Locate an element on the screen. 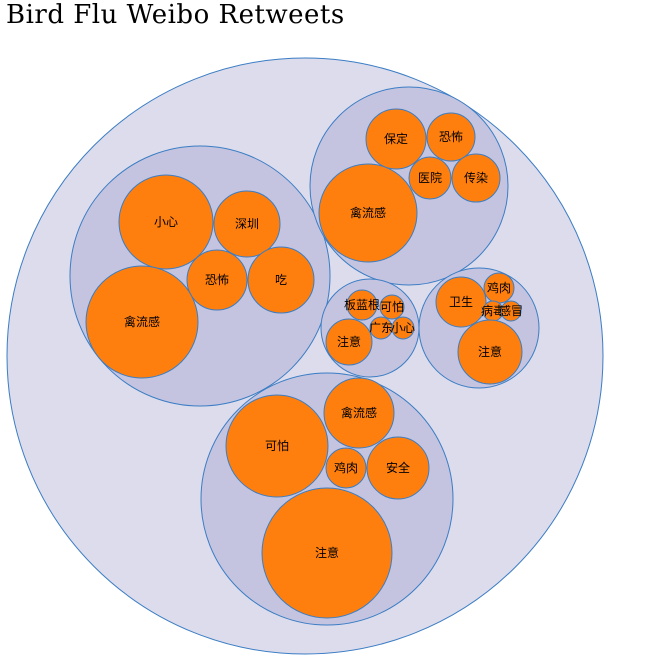 The height and width of the screenshot is (658, 655). page-title: Bird Flu Weibo Retweets is located at coordinates (175, 15).